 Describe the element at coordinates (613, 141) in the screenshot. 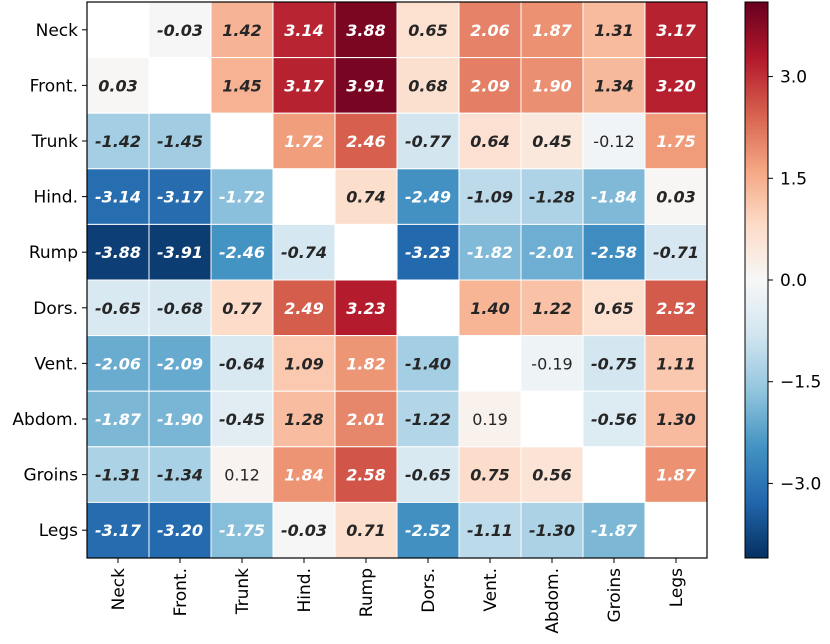

I see `cell-value-label: -0.12` at that location.